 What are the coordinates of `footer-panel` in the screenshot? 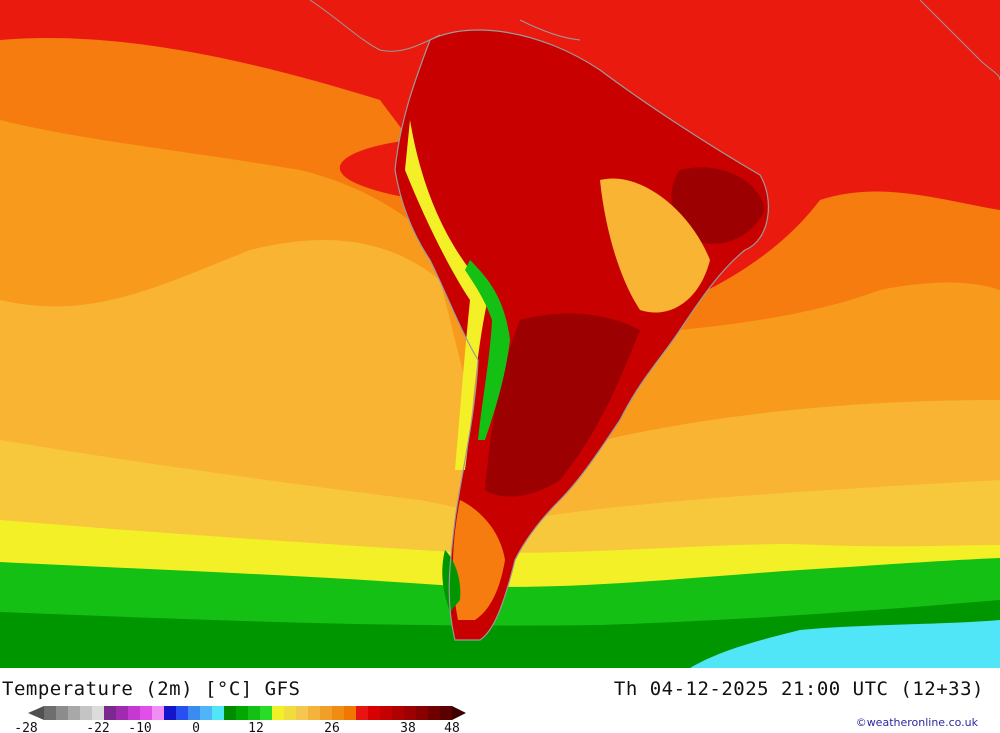 It's located at (500, 700).